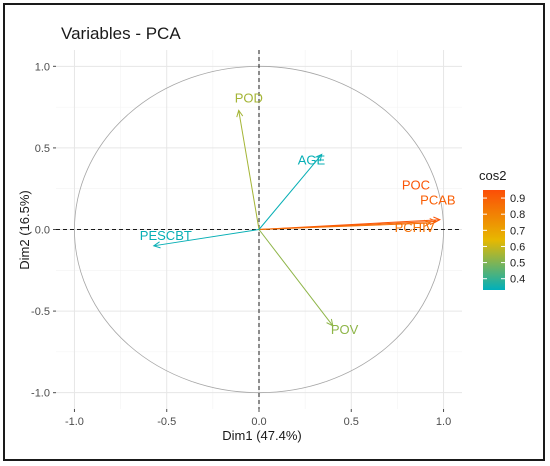 The width and height of the screenshot is (550, 466). What do you see at coordinates (74, 422) in the screenshot?
I see `x-tick-label: -1.0` at bounding box center [74, 422].